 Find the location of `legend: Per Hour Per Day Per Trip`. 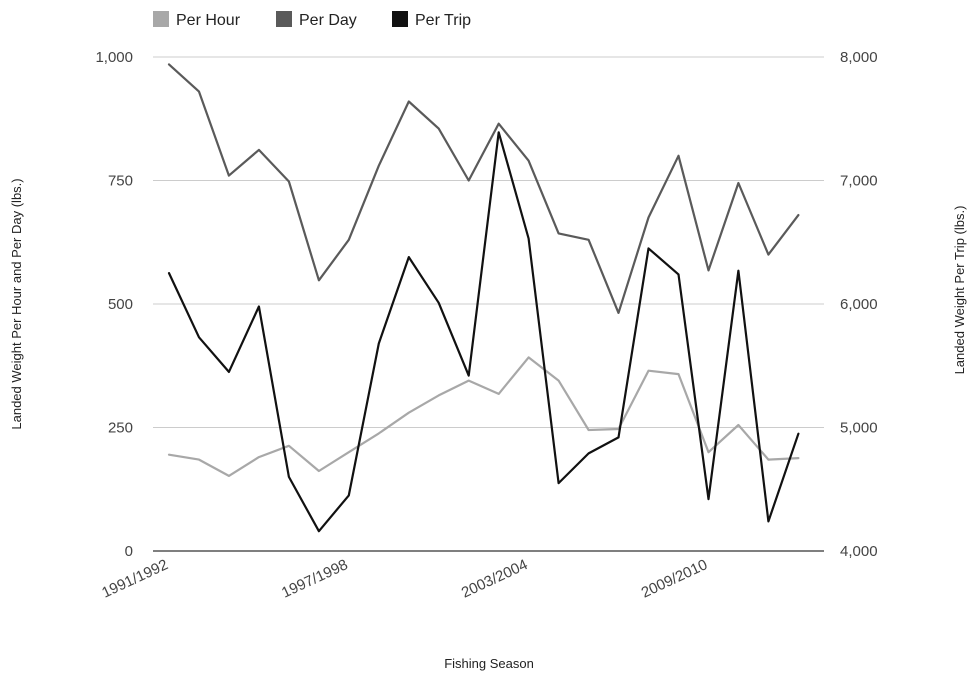

legend: Per Hour Per Day Per Trip is located at coordinates (312, 20).